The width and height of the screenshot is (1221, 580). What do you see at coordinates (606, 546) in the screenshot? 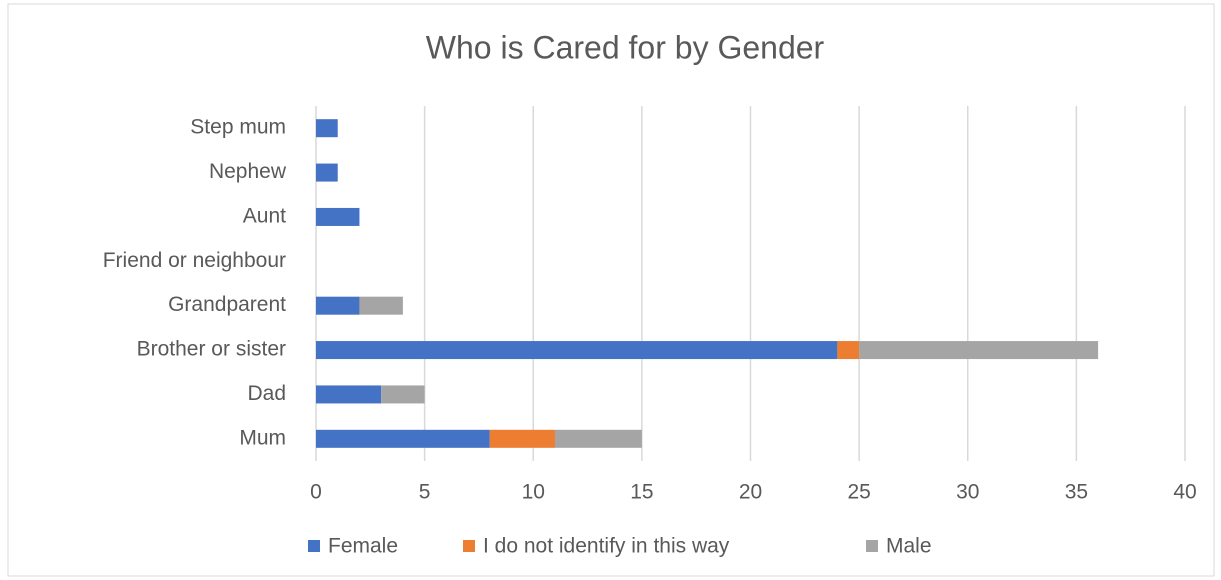
I see `legend-label: I do not identify in this way` at bounding box center [606, 546].